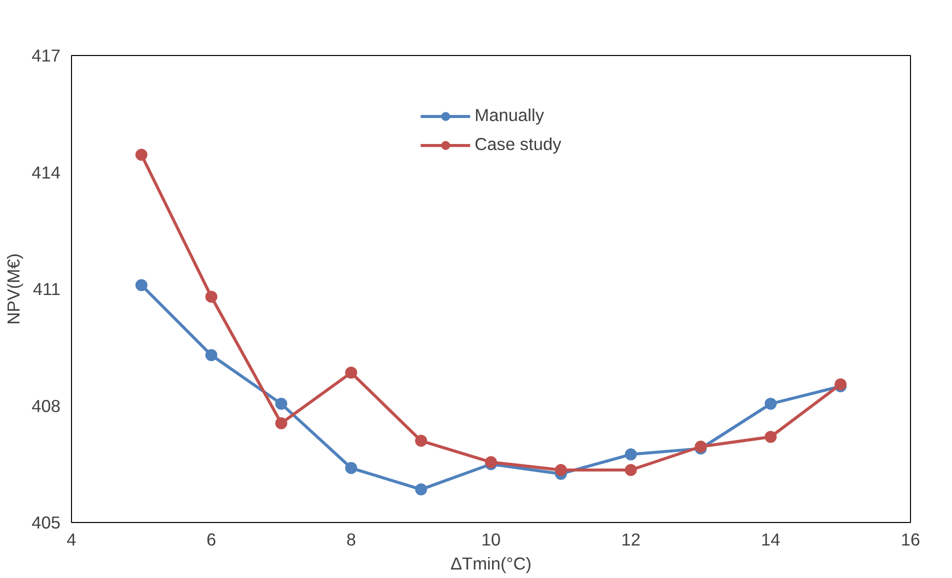 The image size is (952, 578). What do you see at coordinates (771, 540) in the screenshot?
I see `x-tick-label: 14` at bounding box center [771, 540].